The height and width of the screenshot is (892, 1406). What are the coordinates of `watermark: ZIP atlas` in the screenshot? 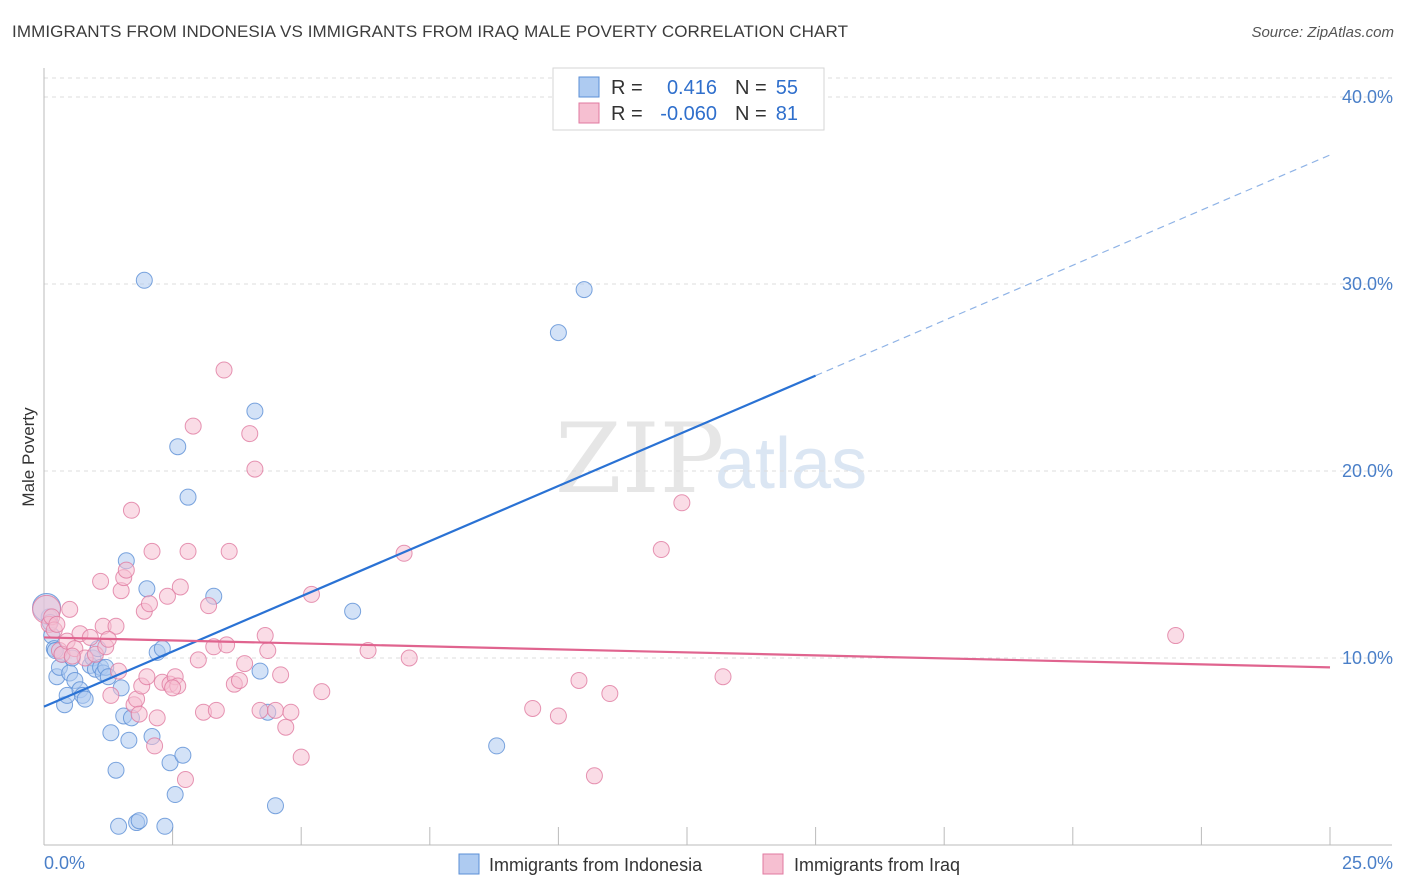 It's located at (711, 459).